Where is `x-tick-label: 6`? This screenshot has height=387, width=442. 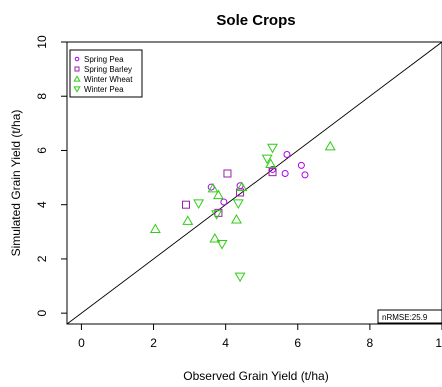 x-tick-label: 6 is located at coordinates (297, 343).